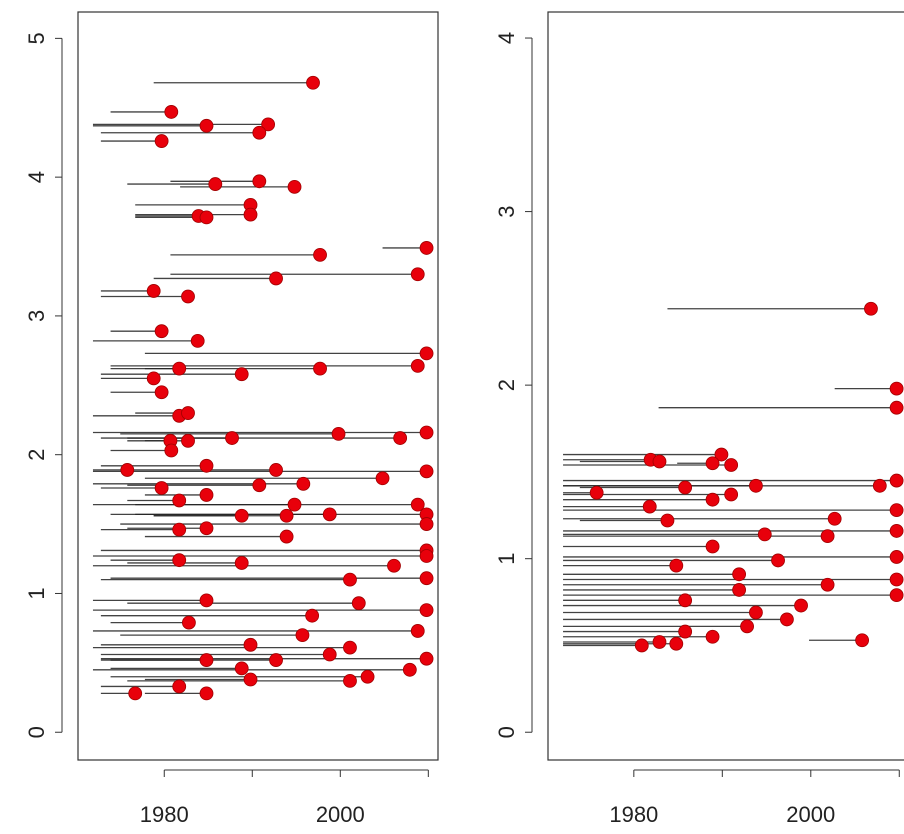 This screenshot has height=834, width=904. I want to click on y-tick-label: 0, so click(36, 732).